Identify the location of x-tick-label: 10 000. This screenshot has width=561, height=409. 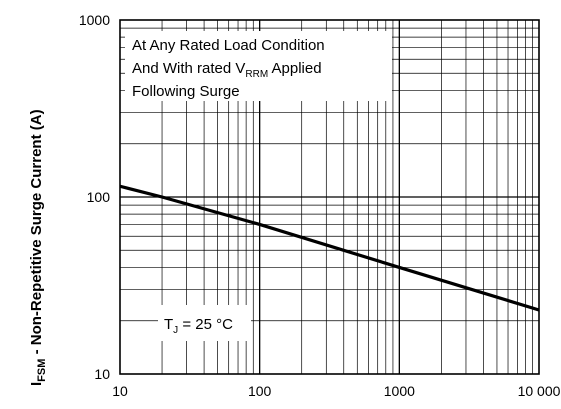
(539, 391).